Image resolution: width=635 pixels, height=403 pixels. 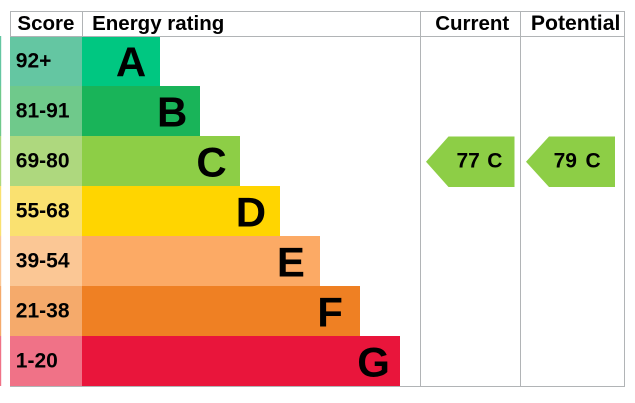 I want to click on svg-text: 55-68, so click(x=43, y=211).